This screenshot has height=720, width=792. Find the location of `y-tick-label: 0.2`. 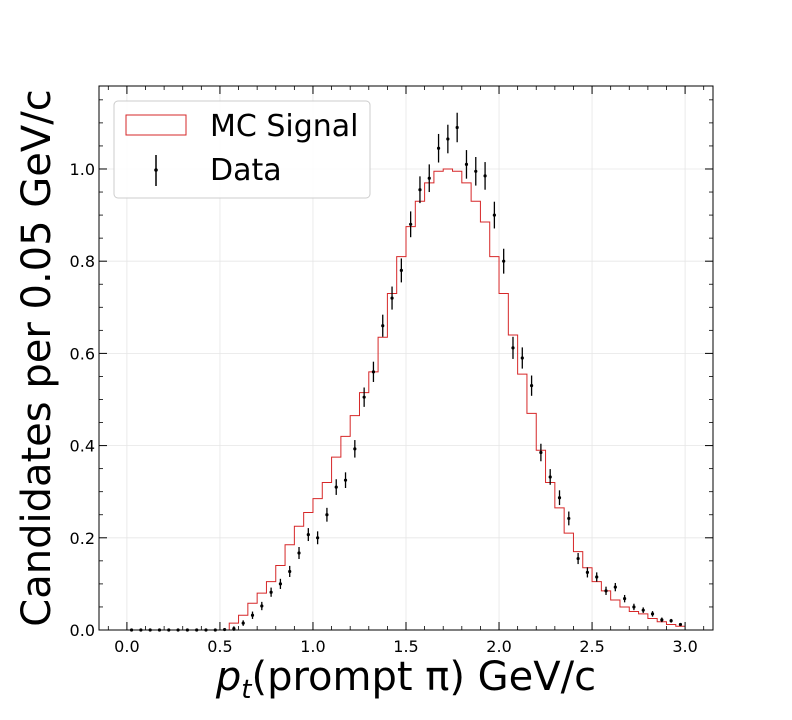

y-tick-label: 0.2 is located at coordinates (82, 538).